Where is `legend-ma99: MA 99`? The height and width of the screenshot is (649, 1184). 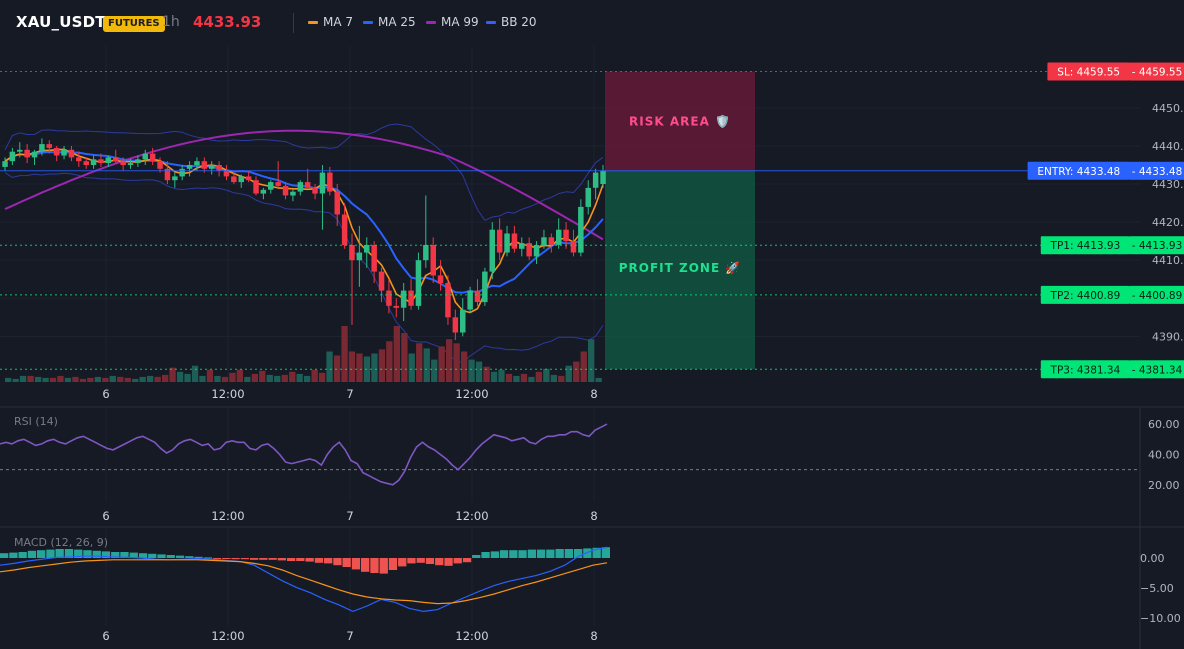
legend-ma99: MA 99 is located at coordinates (452, 22).